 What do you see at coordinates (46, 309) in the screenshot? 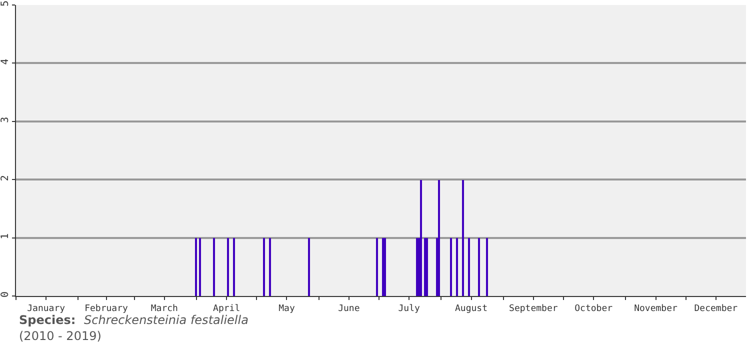
I see `x-tick-label: January` at bounding box center [46, 309].